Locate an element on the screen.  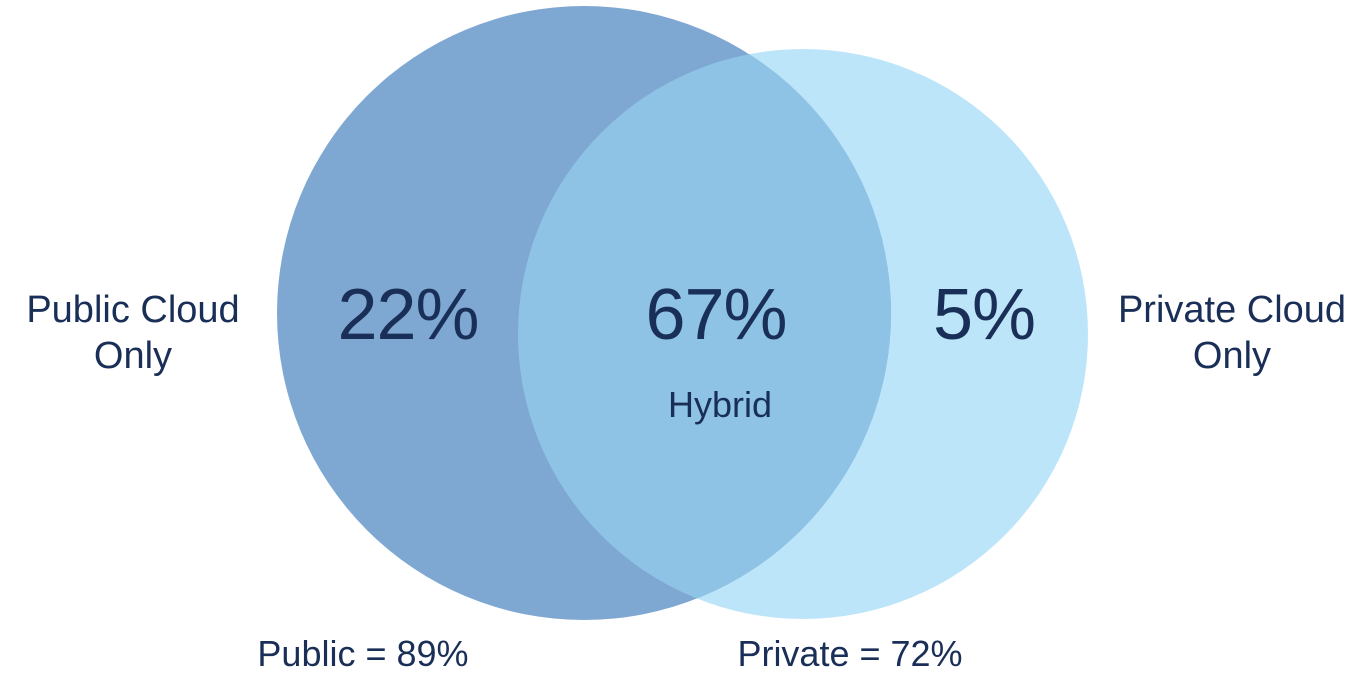
private-cloud-only-label: Private Cloud Only is located at coordinates (1228, 333).